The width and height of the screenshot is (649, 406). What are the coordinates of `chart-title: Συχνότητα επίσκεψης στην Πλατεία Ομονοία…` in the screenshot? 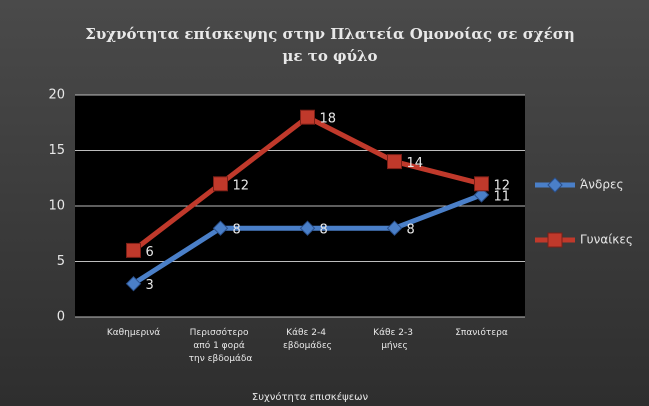 It's located at (330, 34).